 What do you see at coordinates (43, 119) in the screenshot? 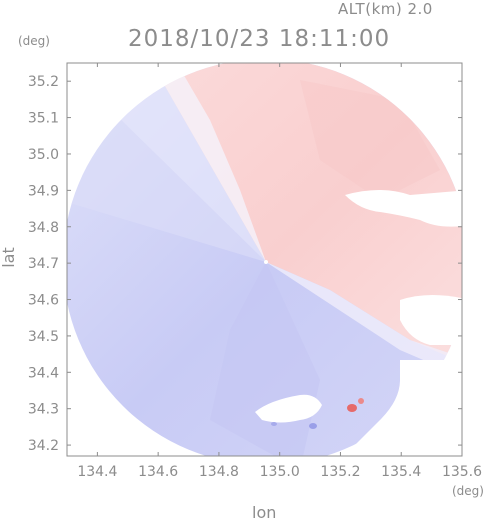
I see `y-tick-label: 35.1` at bounding box center [43, 119].